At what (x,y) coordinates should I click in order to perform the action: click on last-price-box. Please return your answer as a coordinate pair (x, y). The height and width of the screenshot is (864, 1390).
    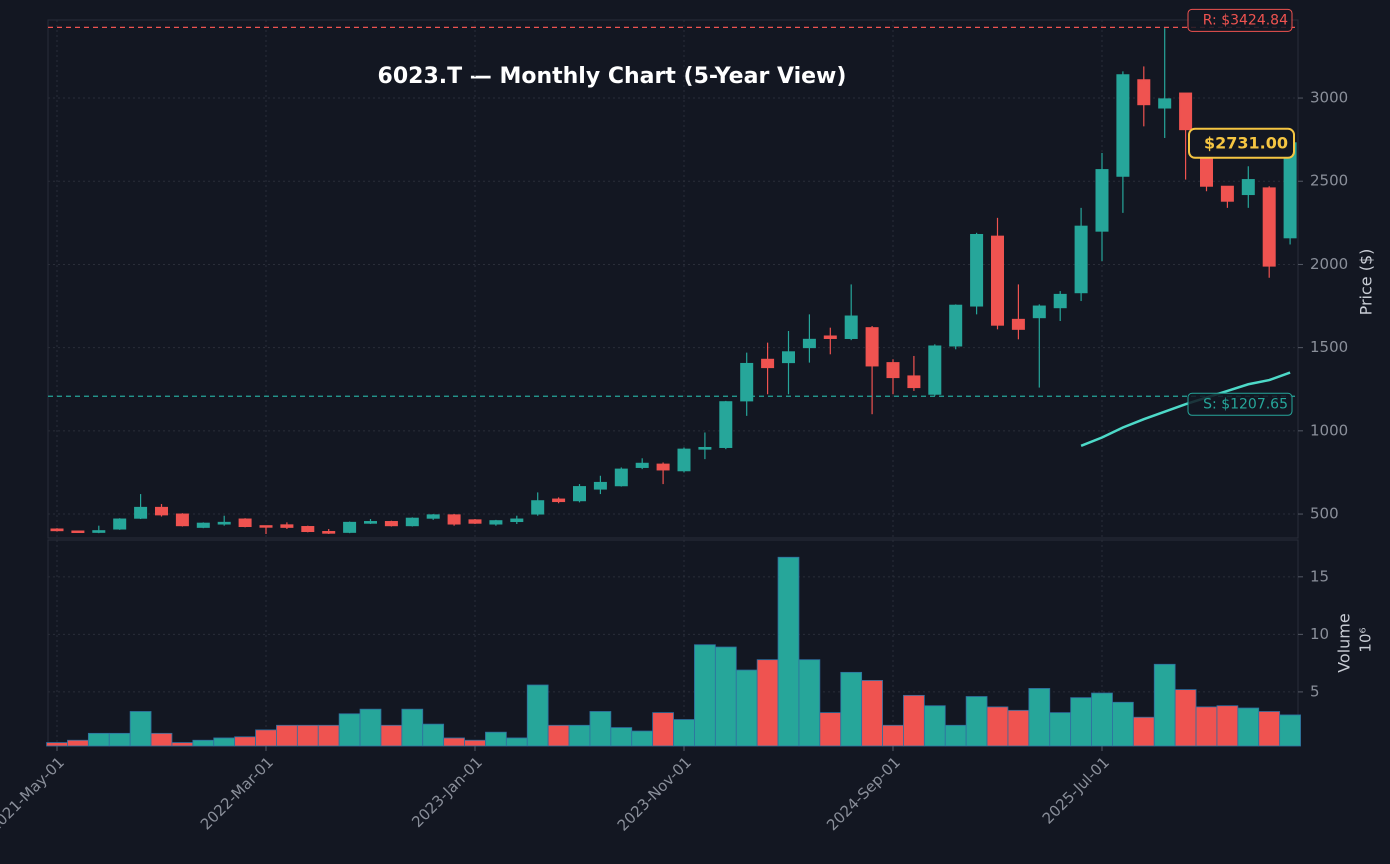
    Looking at the image, I should click on (1241, 143).